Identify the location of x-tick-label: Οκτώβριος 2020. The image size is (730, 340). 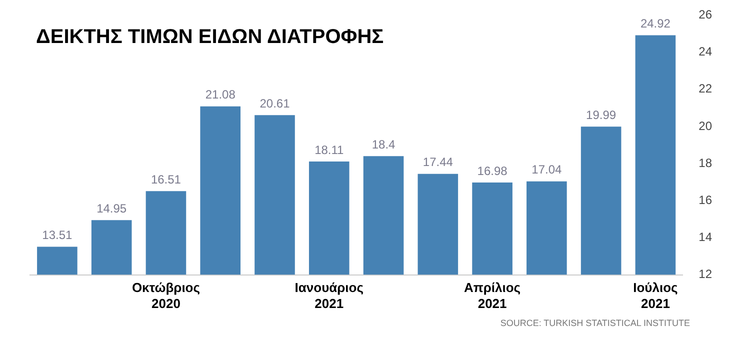
(166, 295).